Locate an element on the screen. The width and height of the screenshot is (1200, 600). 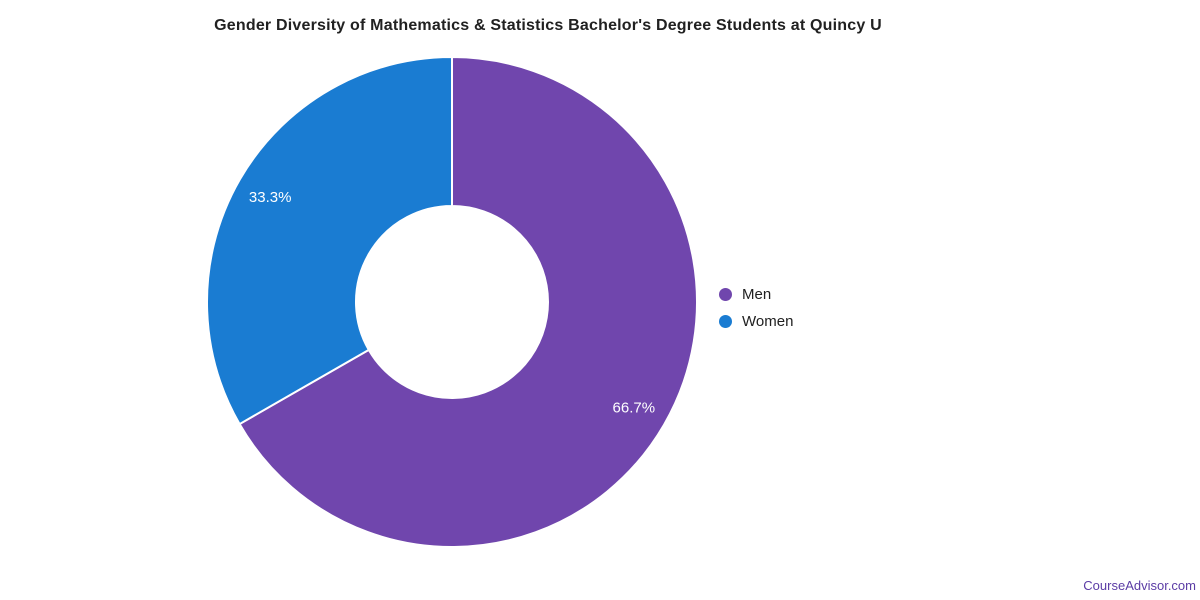
legend-label-men: Men is located at coordinates (757, 294).